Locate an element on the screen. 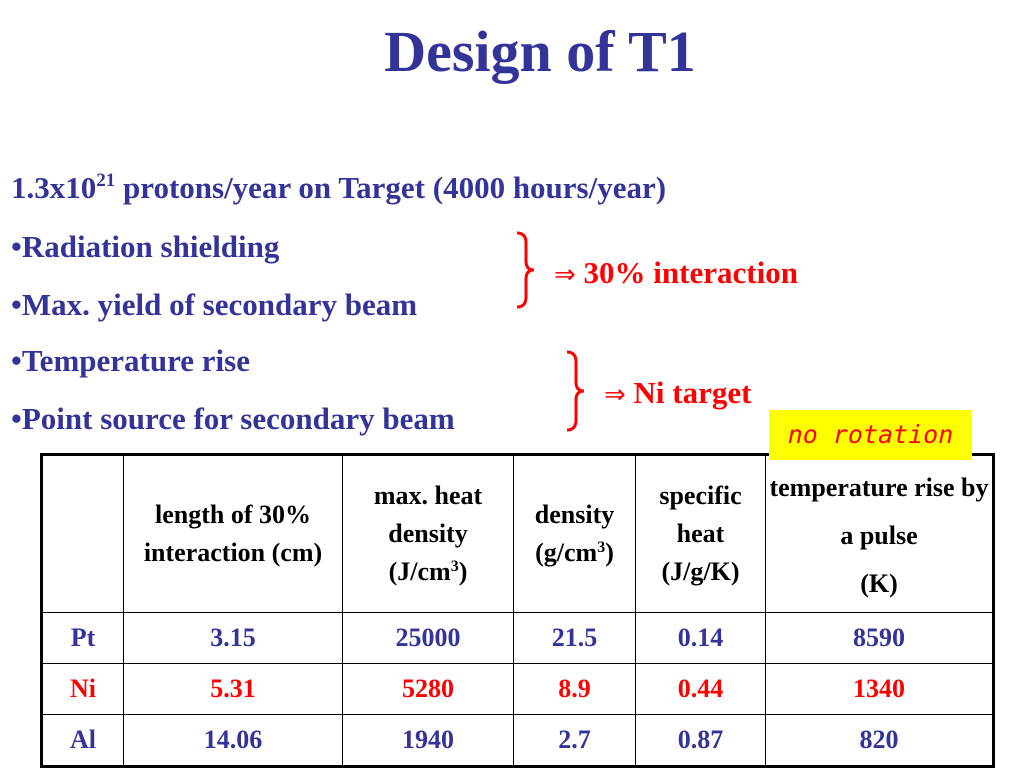 The image size is (1024, 768). temp-rise-cell: 8590 is located at coordinates (879, 638).